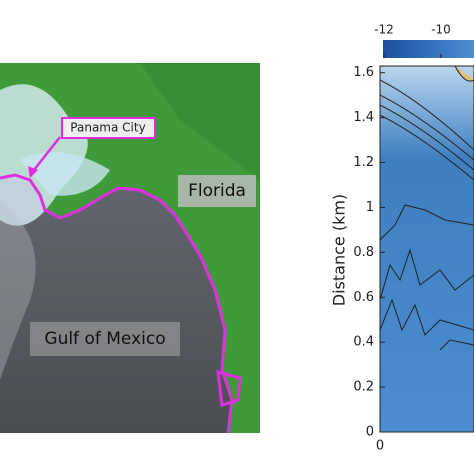 The image size is (474, 474). What do you see at coordinates (380, 446) in the screenshot?
I see `x-tick-label: 0` at bounding box center [380, 446].